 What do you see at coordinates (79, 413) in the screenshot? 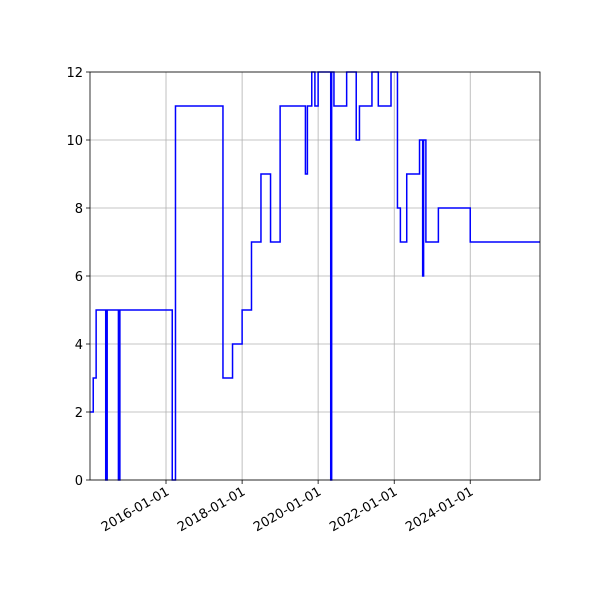
I see `y-tick-label: 2` at bounding box center [79, 413].